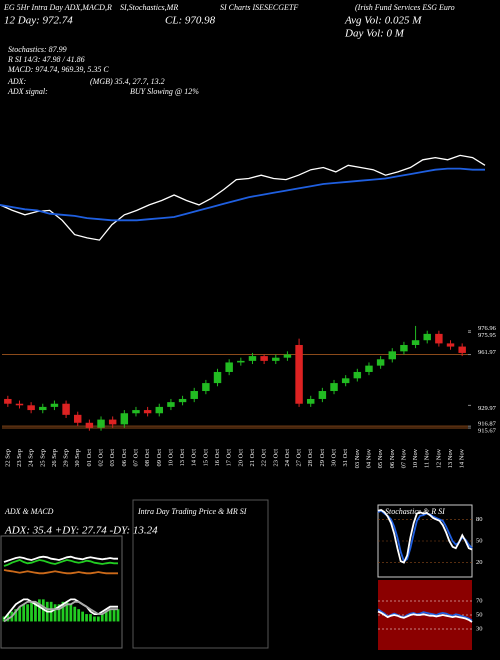 Image resolution: width=500 pixels, height=660 pixels. What do you see at coordinates (479, 600) in the screenshot?
I see `y-tick-label: 70` at bounding box center [479, 600].